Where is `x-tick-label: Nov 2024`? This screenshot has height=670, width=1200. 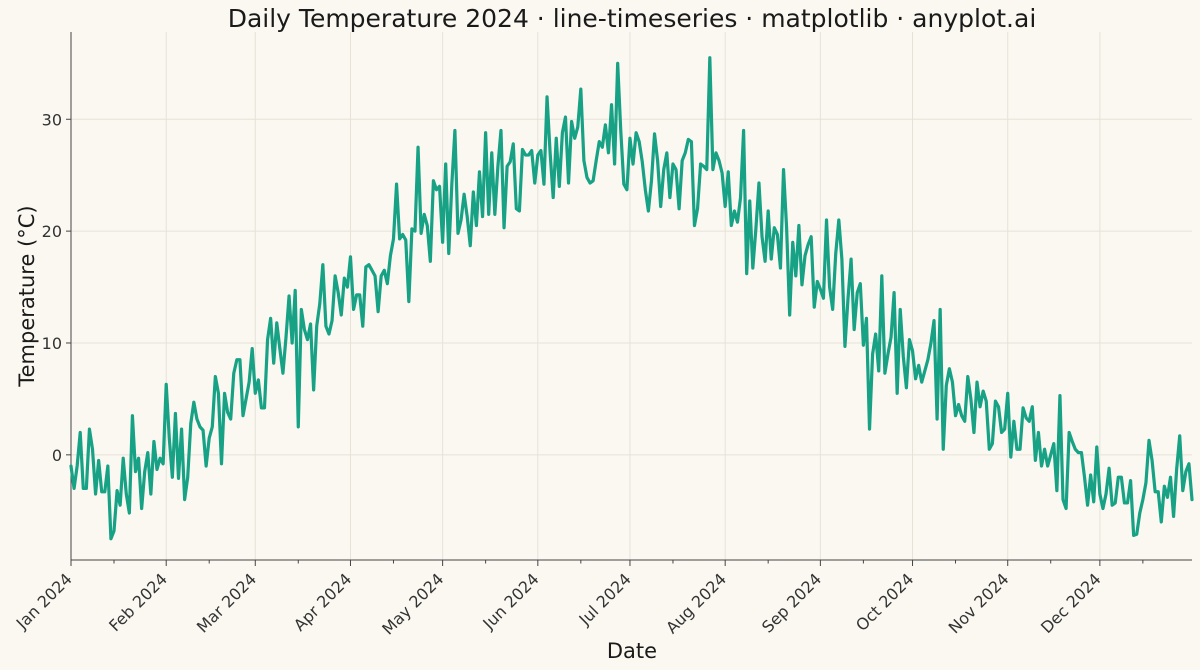
x-tick-label: Nov 2024 is located at coordinates (979, 603).